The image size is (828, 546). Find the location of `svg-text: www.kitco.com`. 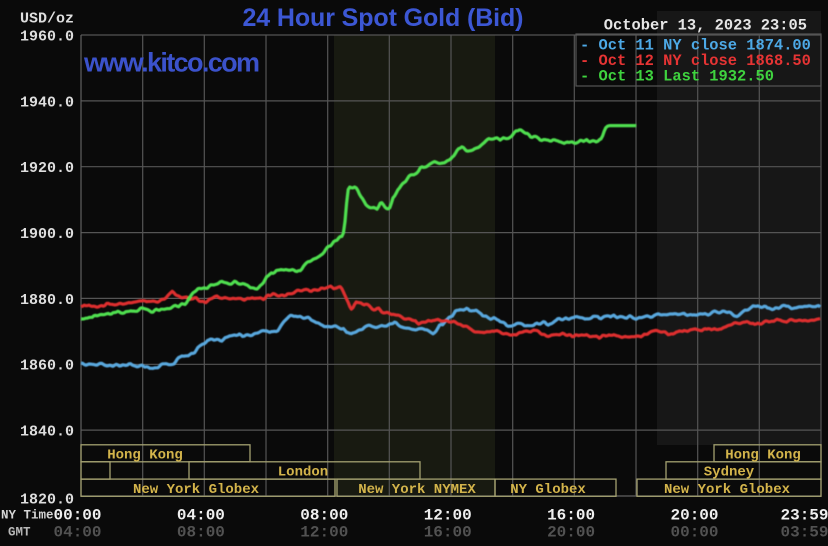

svg-text: www.kitco.com is located at coordinates (171, 63).